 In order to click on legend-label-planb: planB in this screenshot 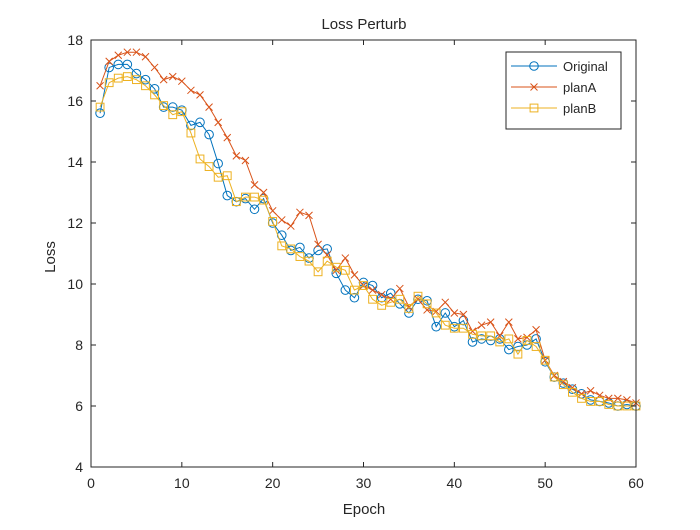, I will do `click(579, 108)`.